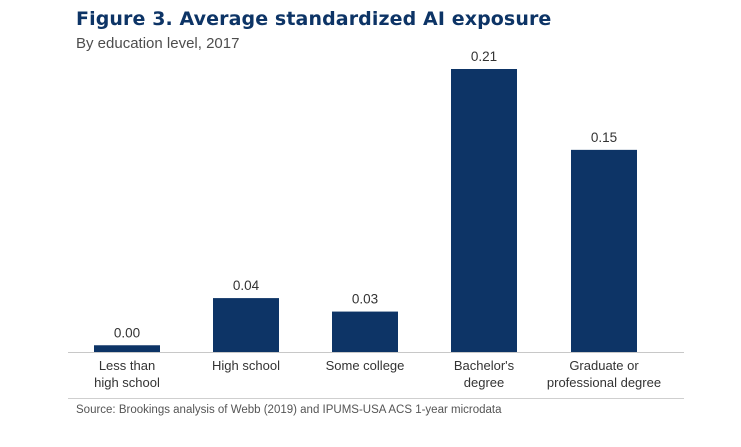 This screenshot has height=447, width=741. What do you see at coordinates (127, 332) in the screenshot?
I see `bar-value-label: 0.00` at bounding box center [127, 332].